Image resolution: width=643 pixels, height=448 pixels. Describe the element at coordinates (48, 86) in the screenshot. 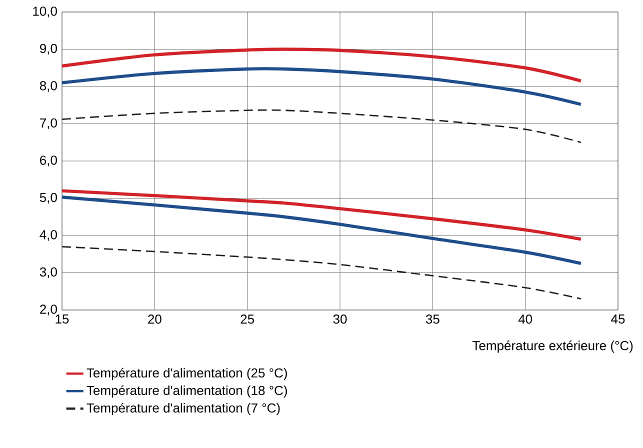

I see `y-tick-label: 8,0` at that location.